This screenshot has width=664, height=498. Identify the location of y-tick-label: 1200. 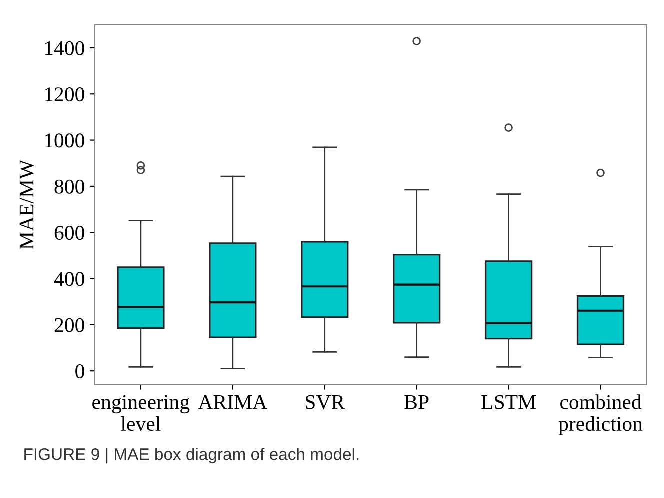
(64, 95).